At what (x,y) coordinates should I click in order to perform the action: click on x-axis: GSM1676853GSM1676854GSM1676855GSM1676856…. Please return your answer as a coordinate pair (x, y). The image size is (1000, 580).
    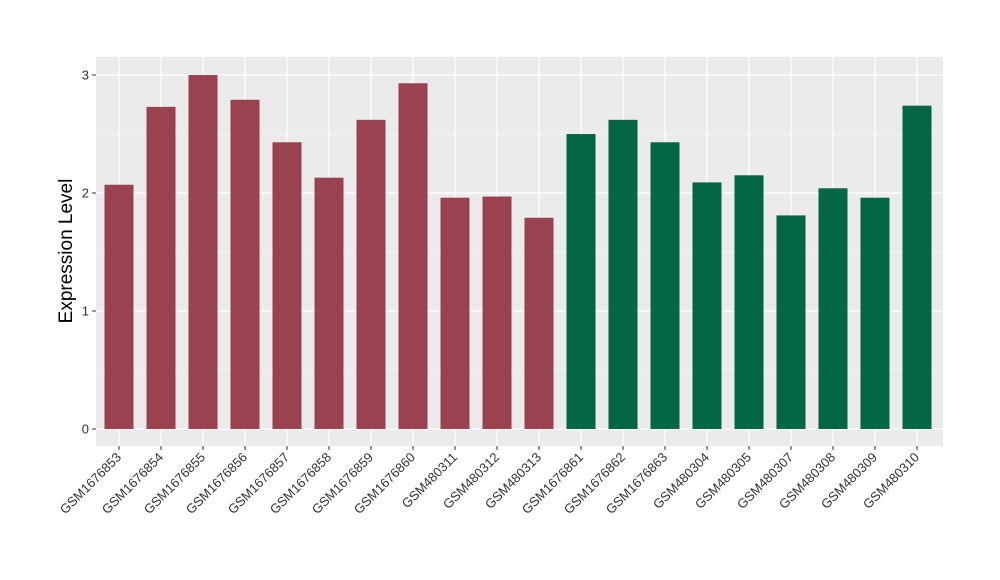
    Looking at the image, I should click on (489, 481).